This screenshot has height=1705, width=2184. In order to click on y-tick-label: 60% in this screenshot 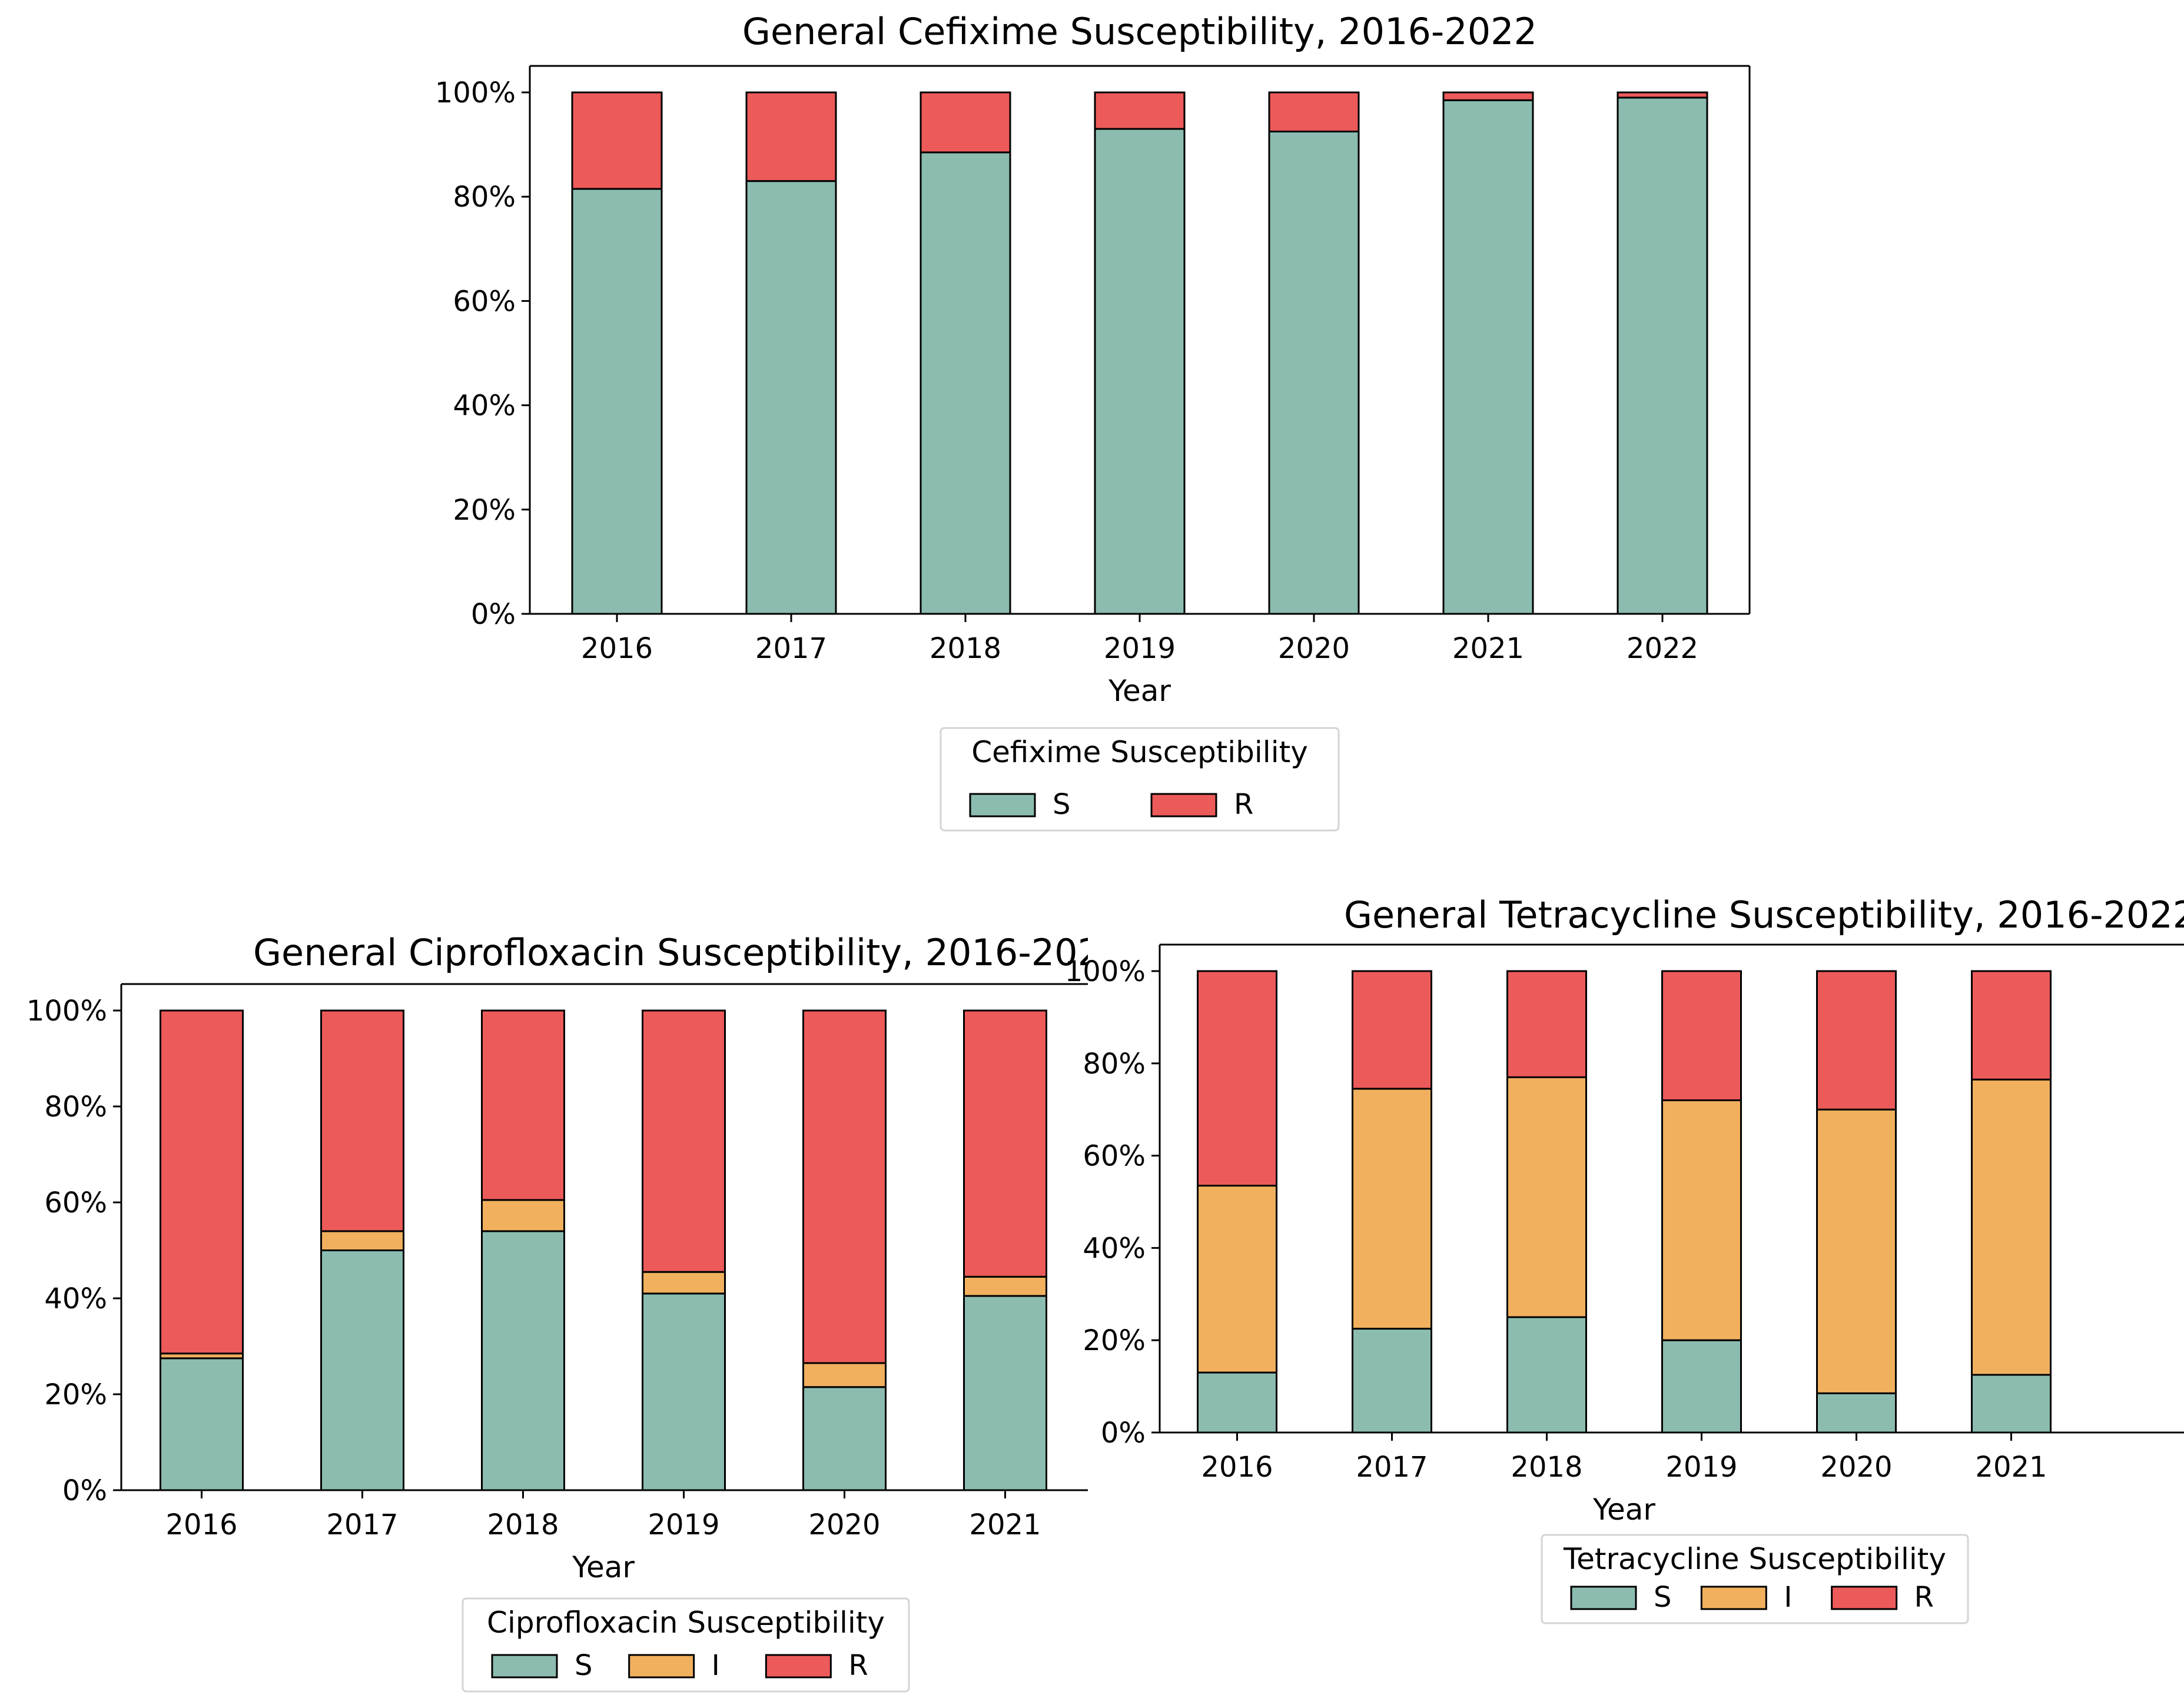, I will do `click(484, 302)`.